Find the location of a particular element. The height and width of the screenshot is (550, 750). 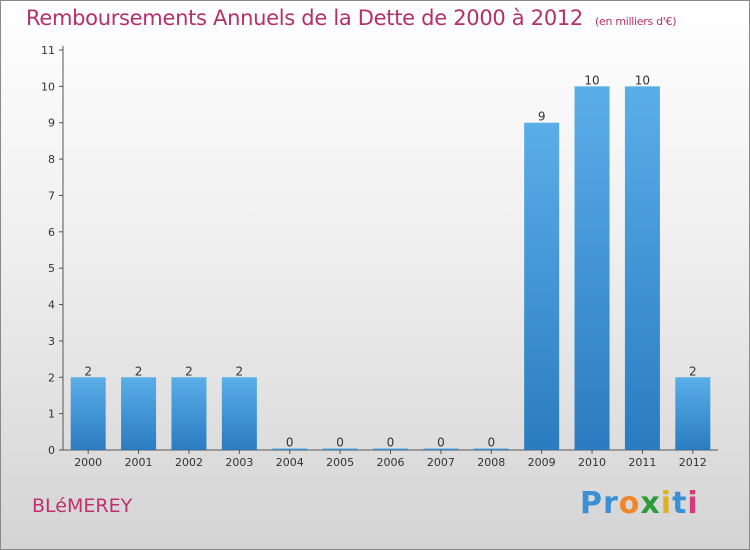

logo-letter: x is located at coordinates (650, 503).